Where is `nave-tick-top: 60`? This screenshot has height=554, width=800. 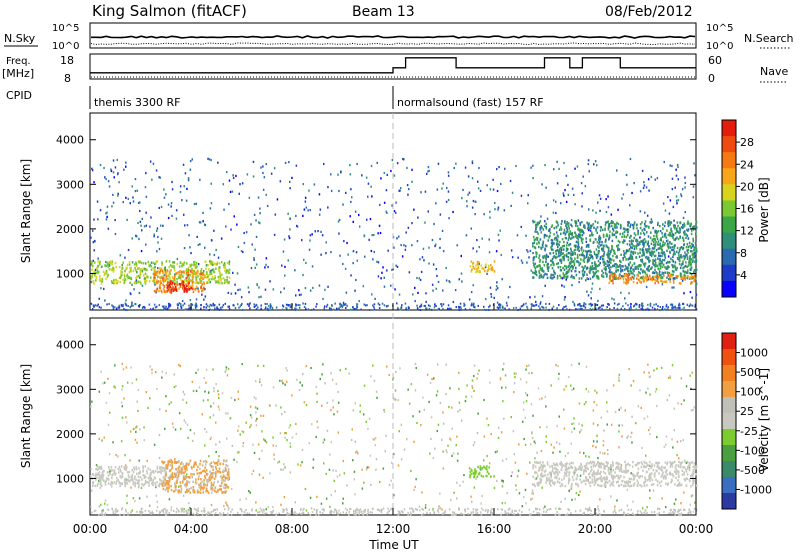 nave-tick-top: 60 is located at coordinates (715, 60).